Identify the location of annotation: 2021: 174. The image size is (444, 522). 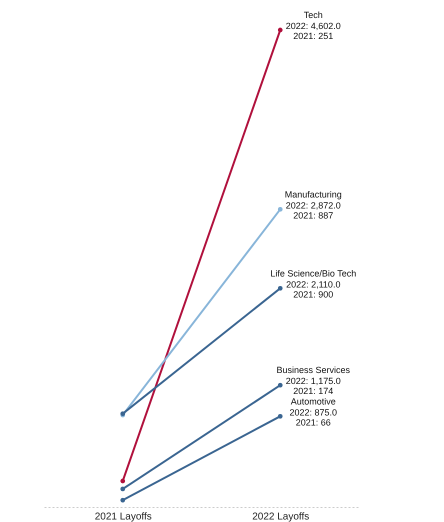
(313, 391).